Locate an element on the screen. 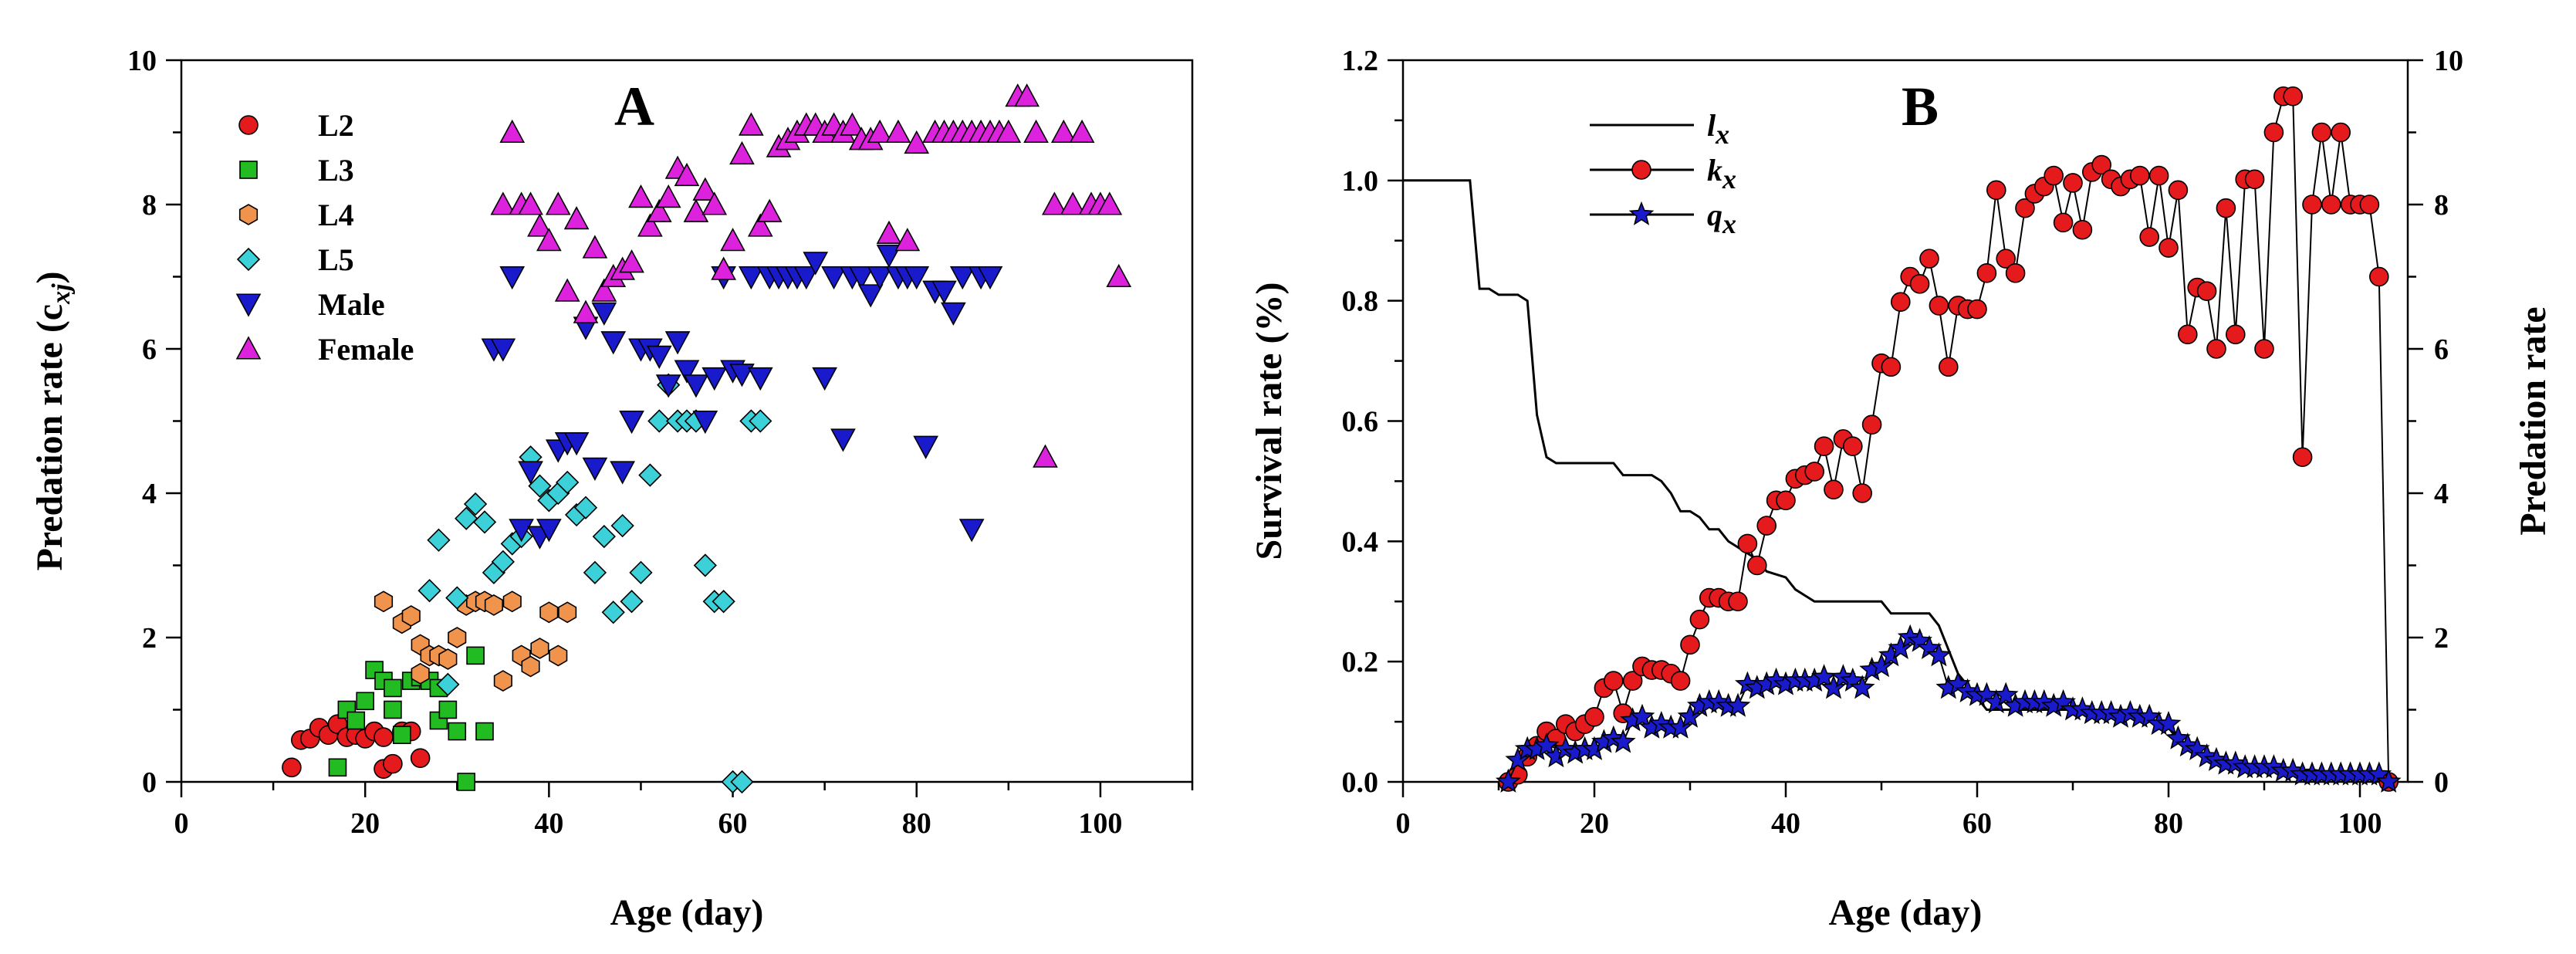  legend-label: Male is located at coordinates (351, 304).